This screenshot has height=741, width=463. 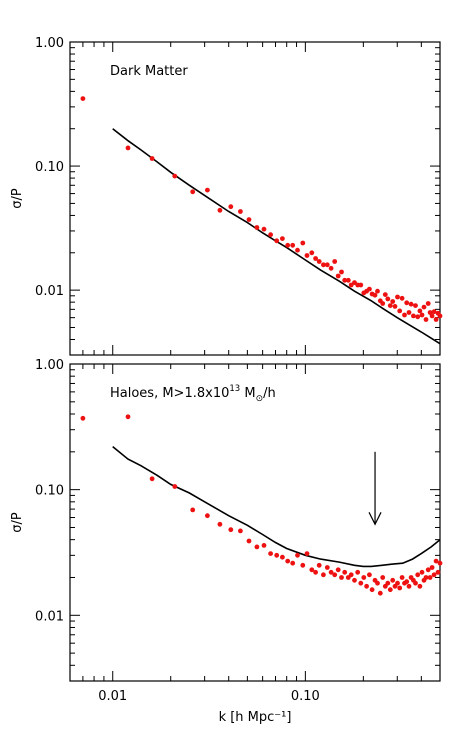 What do you see at coordinates (255, 717) in the screenshot?
I see `x-axis-label: k [h Mpc⁻¹]` at bounding box center [255, 717].